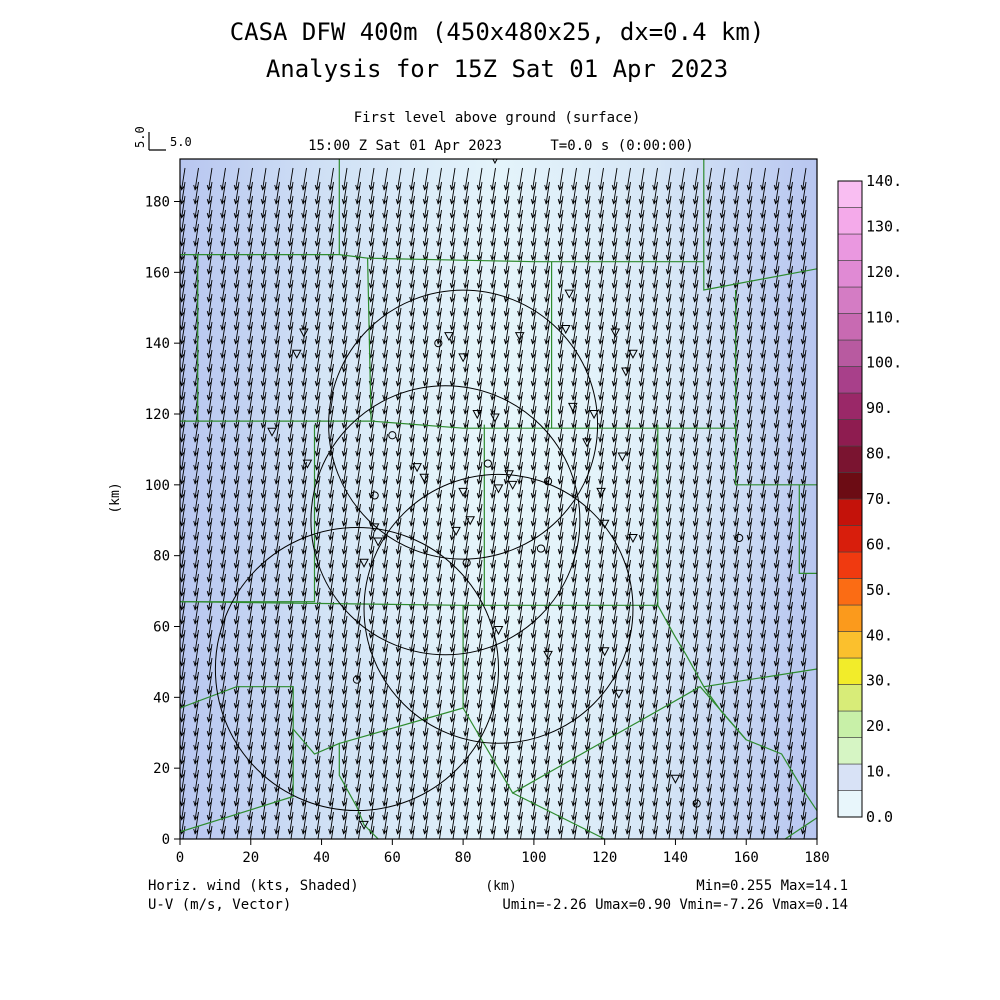 The width and height of the screenshot is (1000, 1000). Describe the element at coordinates (157, 415) in the screenshot. I see `y-tick-label-6: 120` at that location.